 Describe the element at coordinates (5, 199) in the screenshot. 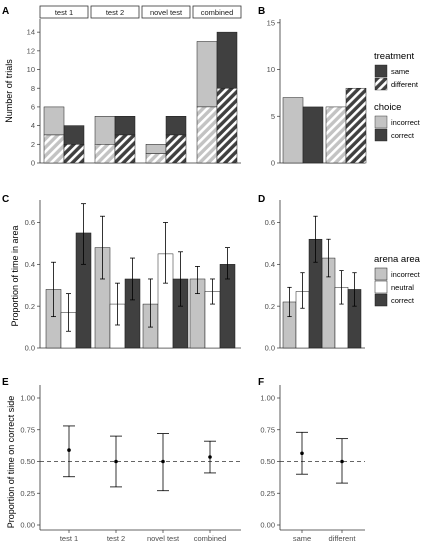

I see `panel-label-c: C` at that location.